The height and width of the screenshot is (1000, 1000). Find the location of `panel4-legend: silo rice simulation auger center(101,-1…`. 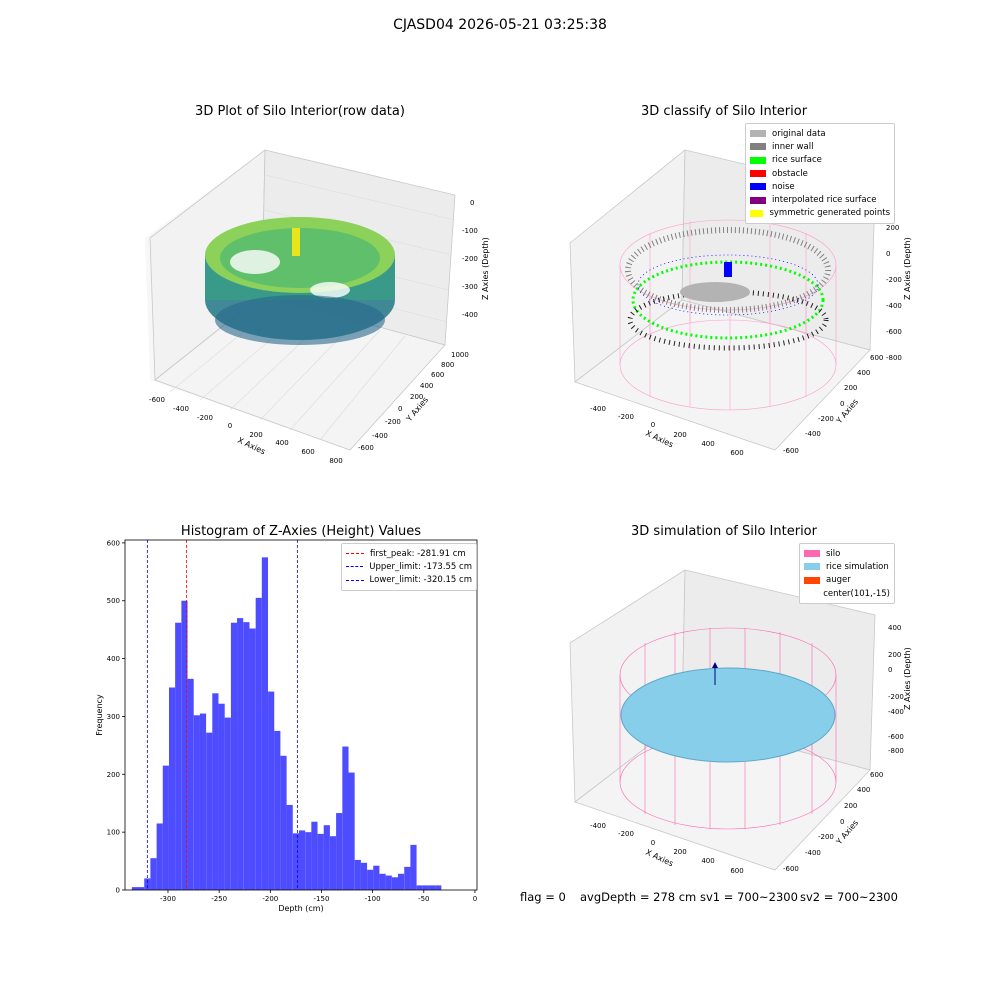

panel4-legend: silo rice simulation auger center(101,-1… is located at coordinates (847, 574).